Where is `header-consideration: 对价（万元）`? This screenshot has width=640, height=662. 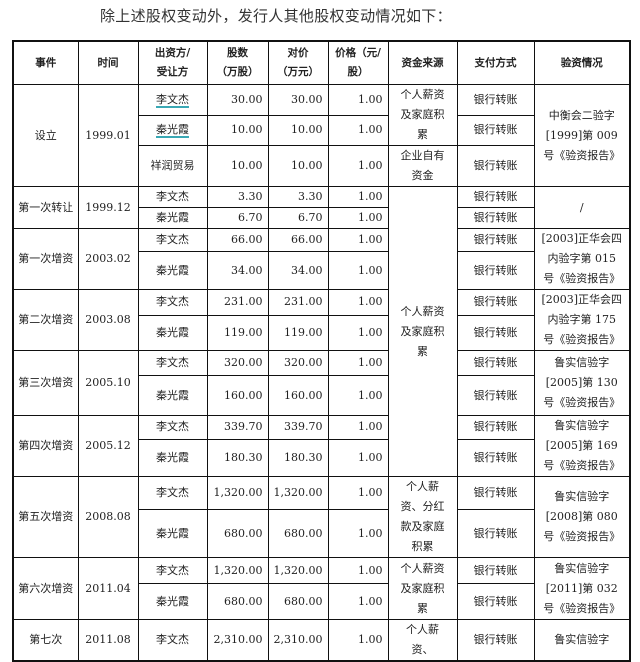 header-consideration: 对价（万元） is located at coordinates (298, 62).